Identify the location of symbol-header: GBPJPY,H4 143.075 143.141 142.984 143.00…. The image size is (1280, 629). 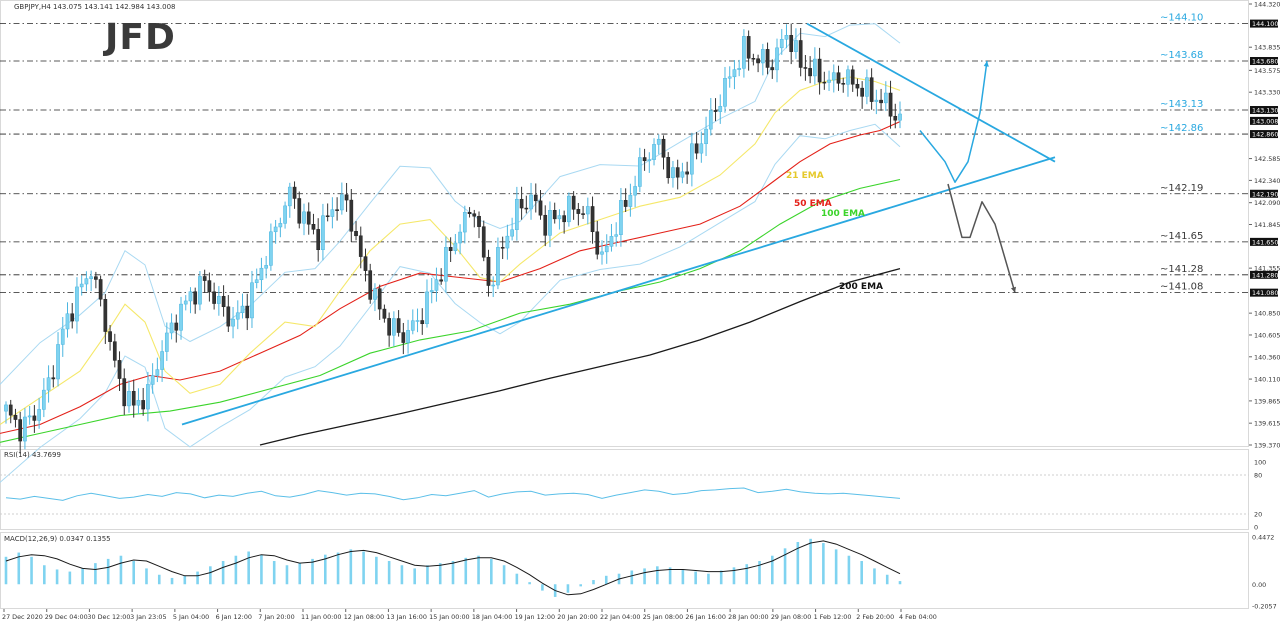
(95, 7).